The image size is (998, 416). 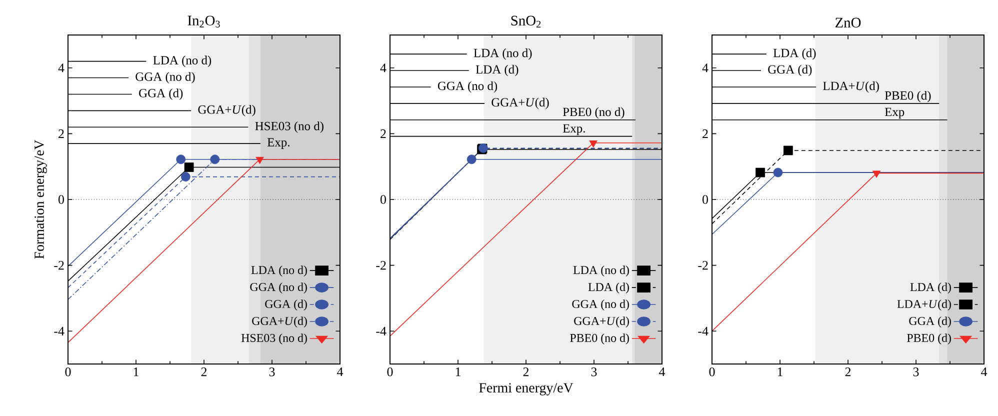 What do you see at coordinates (929, 339) in the screenshot?
I see `legend-label: PBE0 (d)` at bounding box center [929, 339].